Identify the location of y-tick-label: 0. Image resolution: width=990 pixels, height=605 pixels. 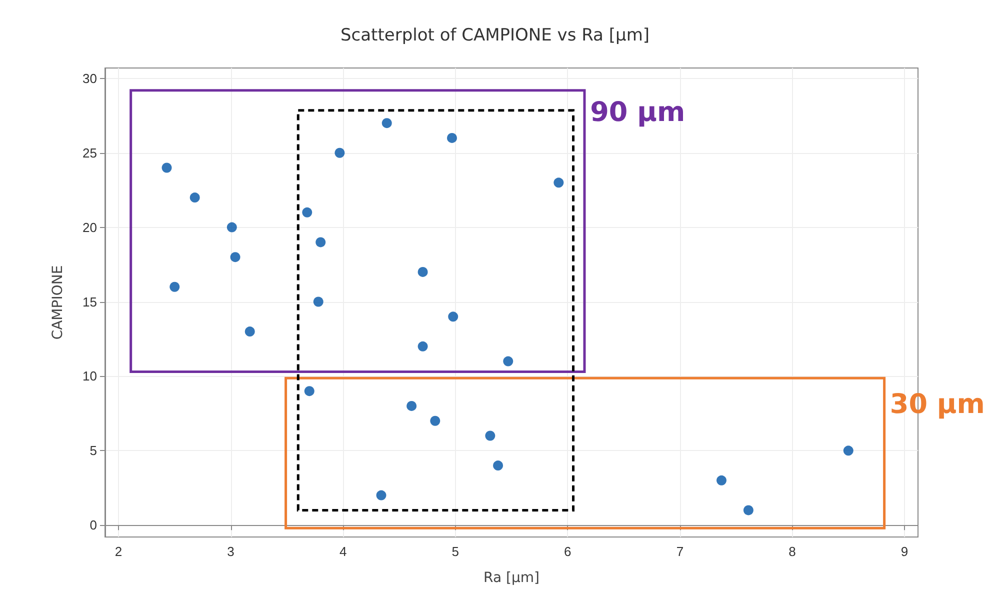
(93, 525).